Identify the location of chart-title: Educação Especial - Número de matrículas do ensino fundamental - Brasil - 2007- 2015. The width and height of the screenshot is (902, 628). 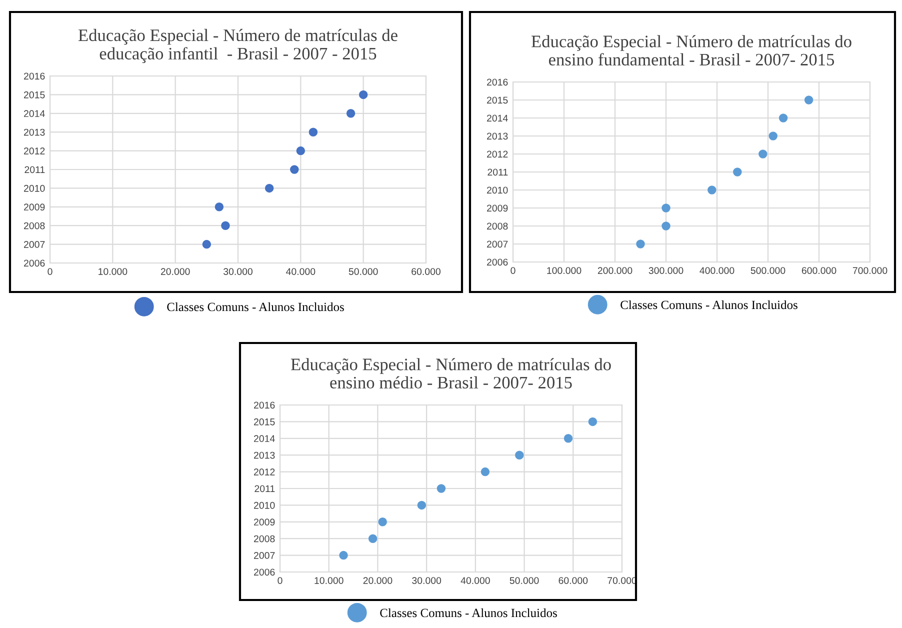
(691, 50).